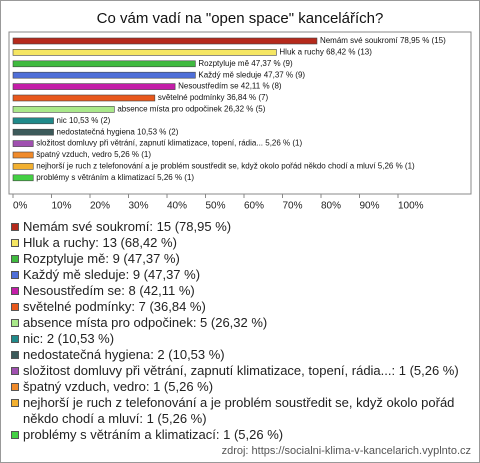 Image resolution: width=480 pixels, height=463 pixels. What do you see at coordinates (240, 387) in the screenshot?
I see `legend-item: špatný vzduch, vedro: 1 (5,26 %)` at bounding box center [240, 387].